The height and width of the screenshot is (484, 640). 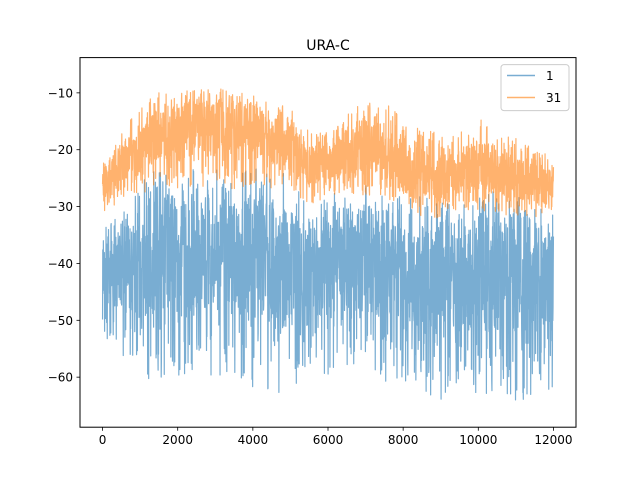 I want to click on x-axis: 0 2000 4000 6000 8000 10000 12000, so click(x=336, y=437).